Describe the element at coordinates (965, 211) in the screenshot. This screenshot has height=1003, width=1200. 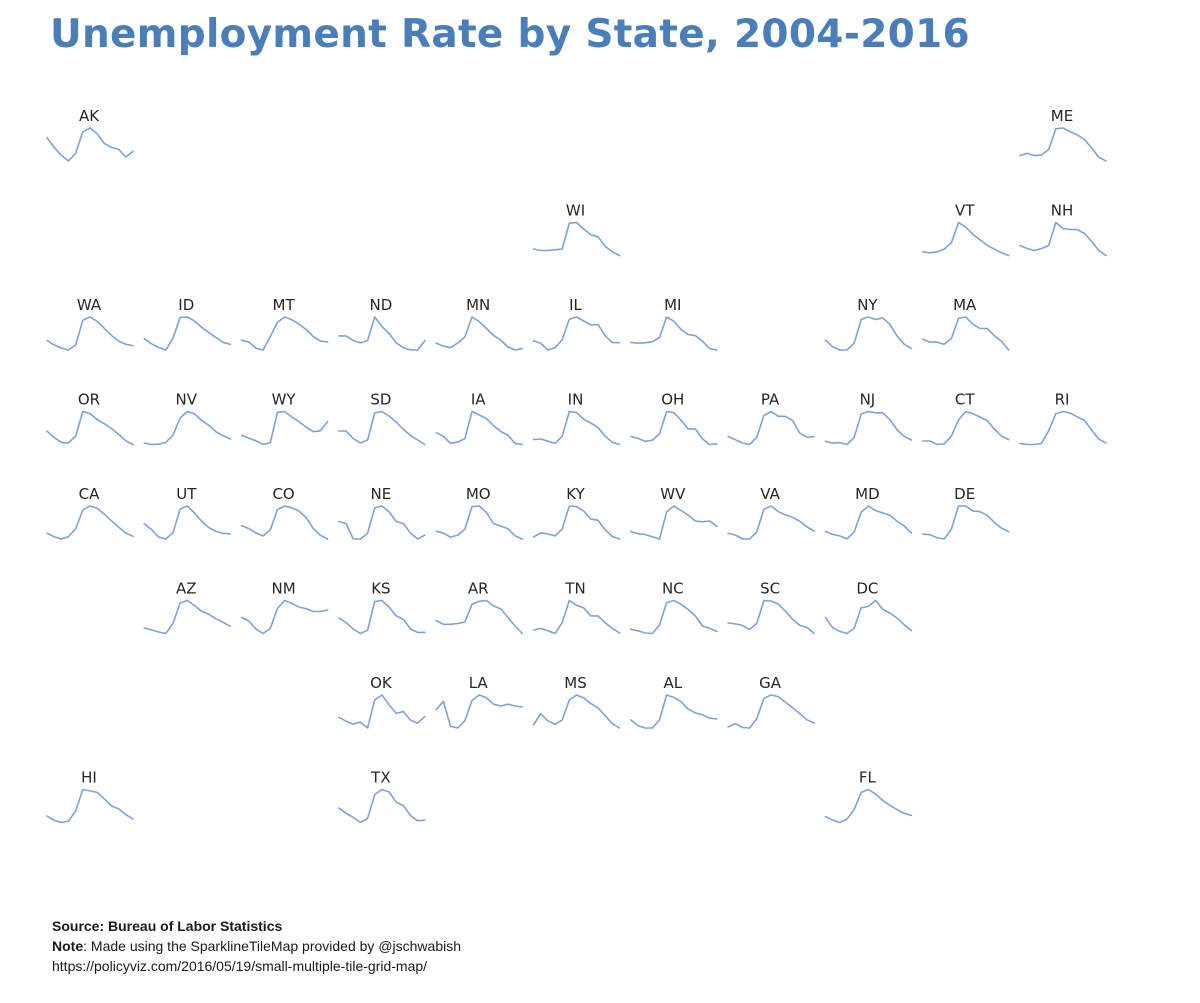
I see `state-label: VT` at that location.